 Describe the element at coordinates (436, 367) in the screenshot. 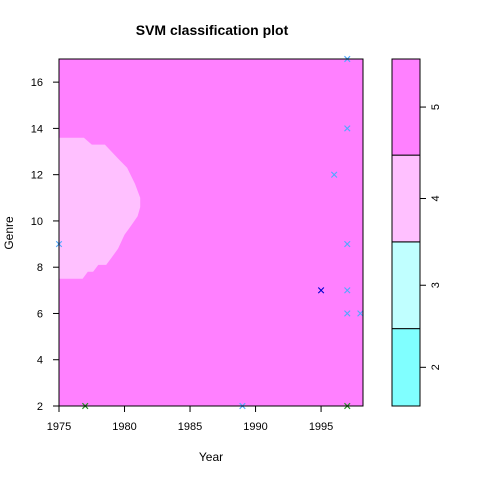

I see `legend-label: 2` at that location.